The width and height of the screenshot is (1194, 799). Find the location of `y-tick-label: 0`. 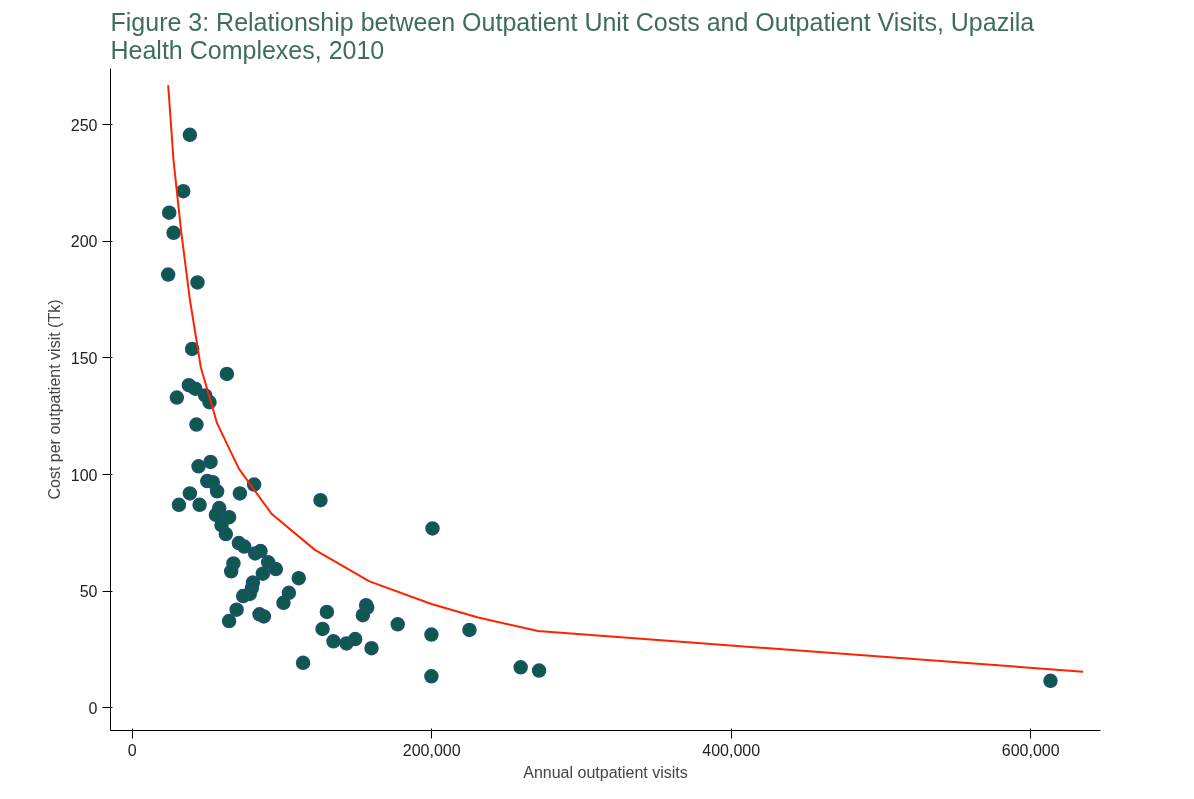

y-tick-label: 0 is located at coordinates (93, 708).